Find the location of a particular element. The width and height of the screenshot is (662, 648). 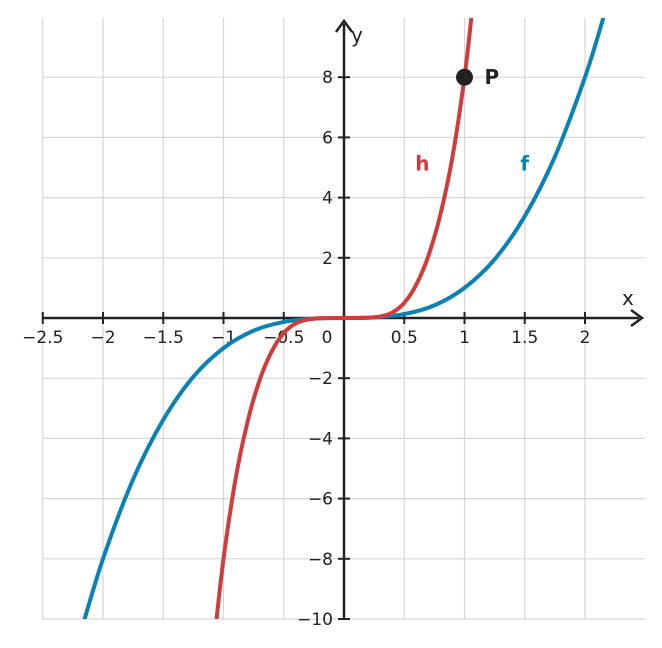

curve-label-f: f is located at coordinates (524, 164).